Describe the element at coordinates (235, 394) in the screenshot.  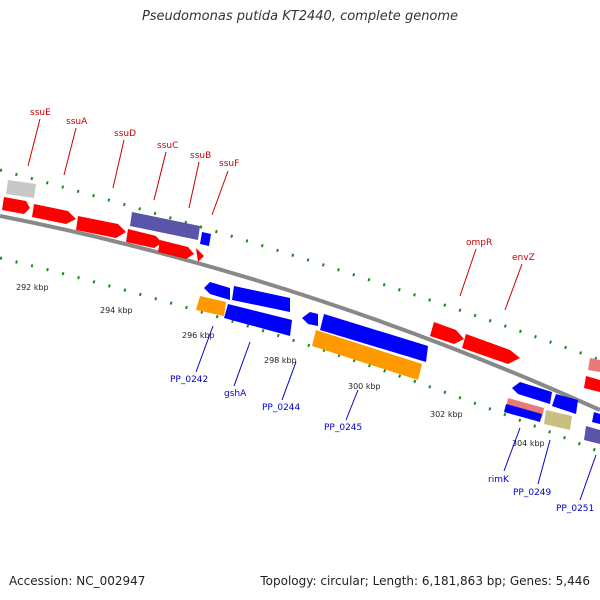
I see `label-gshA: gshA` at that location.